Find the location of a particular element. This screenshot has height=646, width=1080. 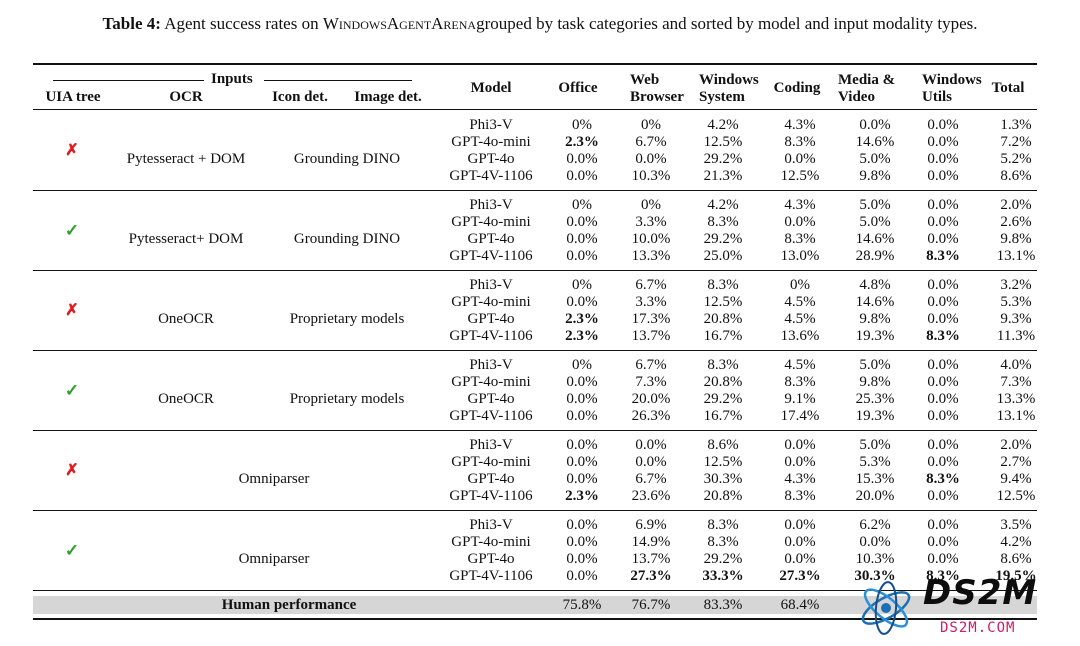

table-cell: 10.3% is located at coordinates (651, 176).